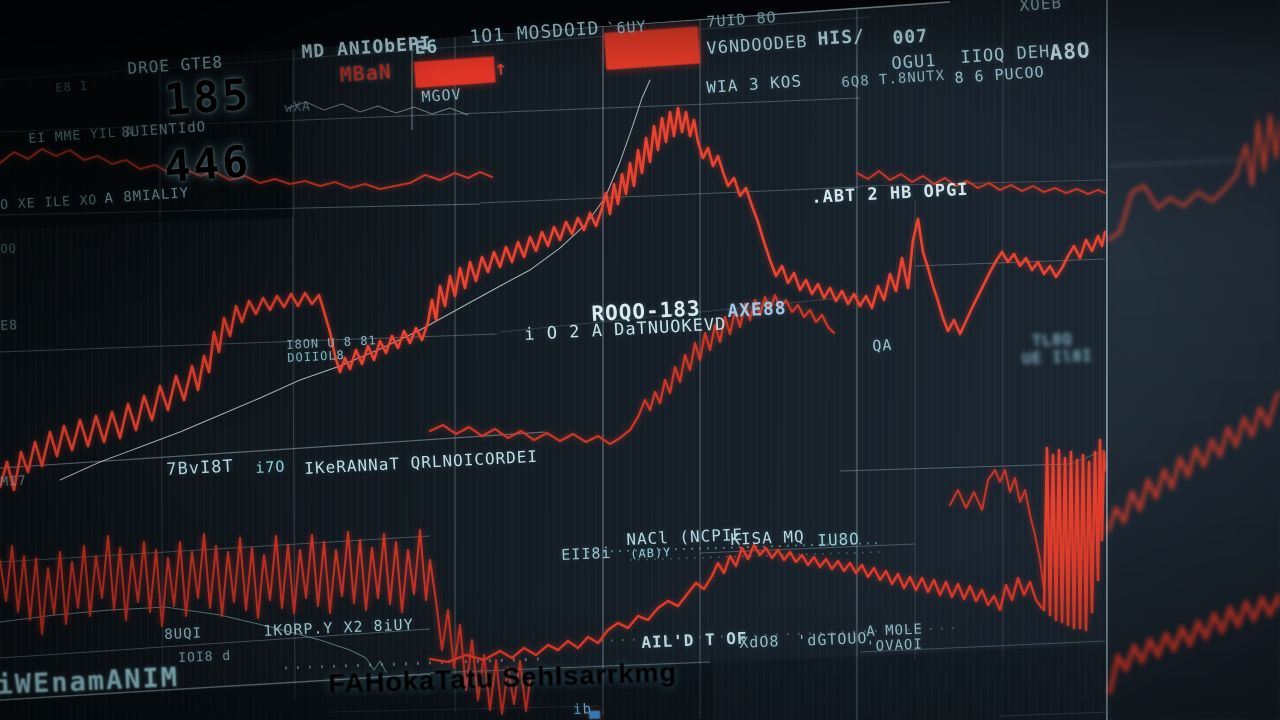 This screenshot has width=1280, height=720. Describe the element at coordinates (997, 530) in the screenshot. I see `red-upper-right-drop-series` at that location.